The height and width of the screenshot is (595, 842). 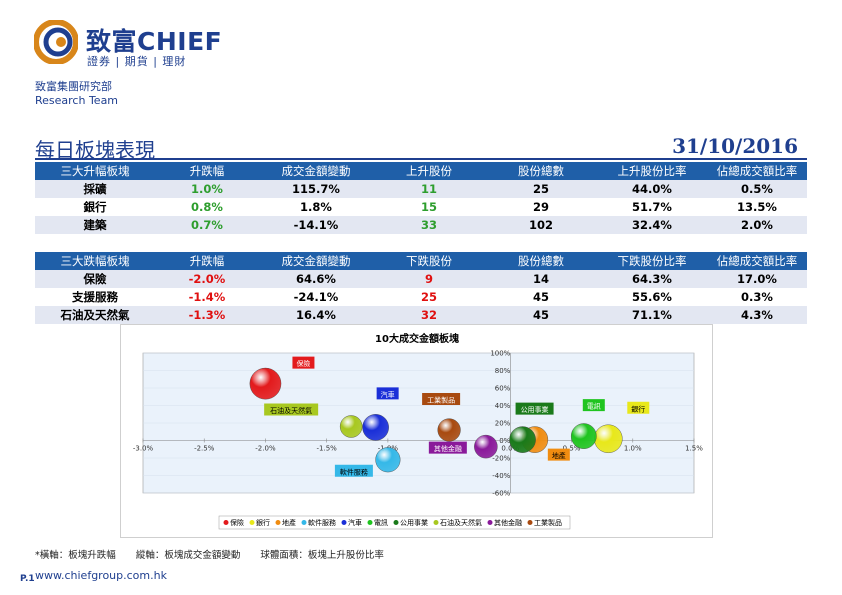 I want to click on legend-label: 工業製品, so click(x=548, y=522).